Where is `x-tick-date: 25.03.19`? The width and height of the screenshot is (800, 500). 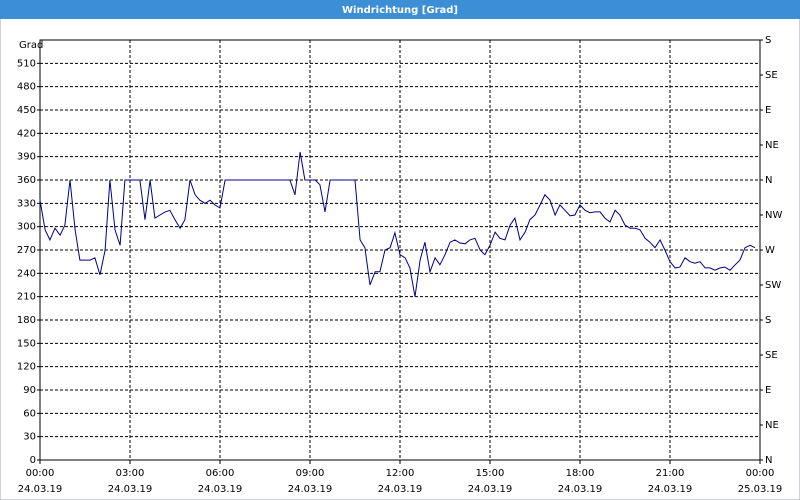
x-tick-date: 25.03.19 is located at coordinates (760, 489).